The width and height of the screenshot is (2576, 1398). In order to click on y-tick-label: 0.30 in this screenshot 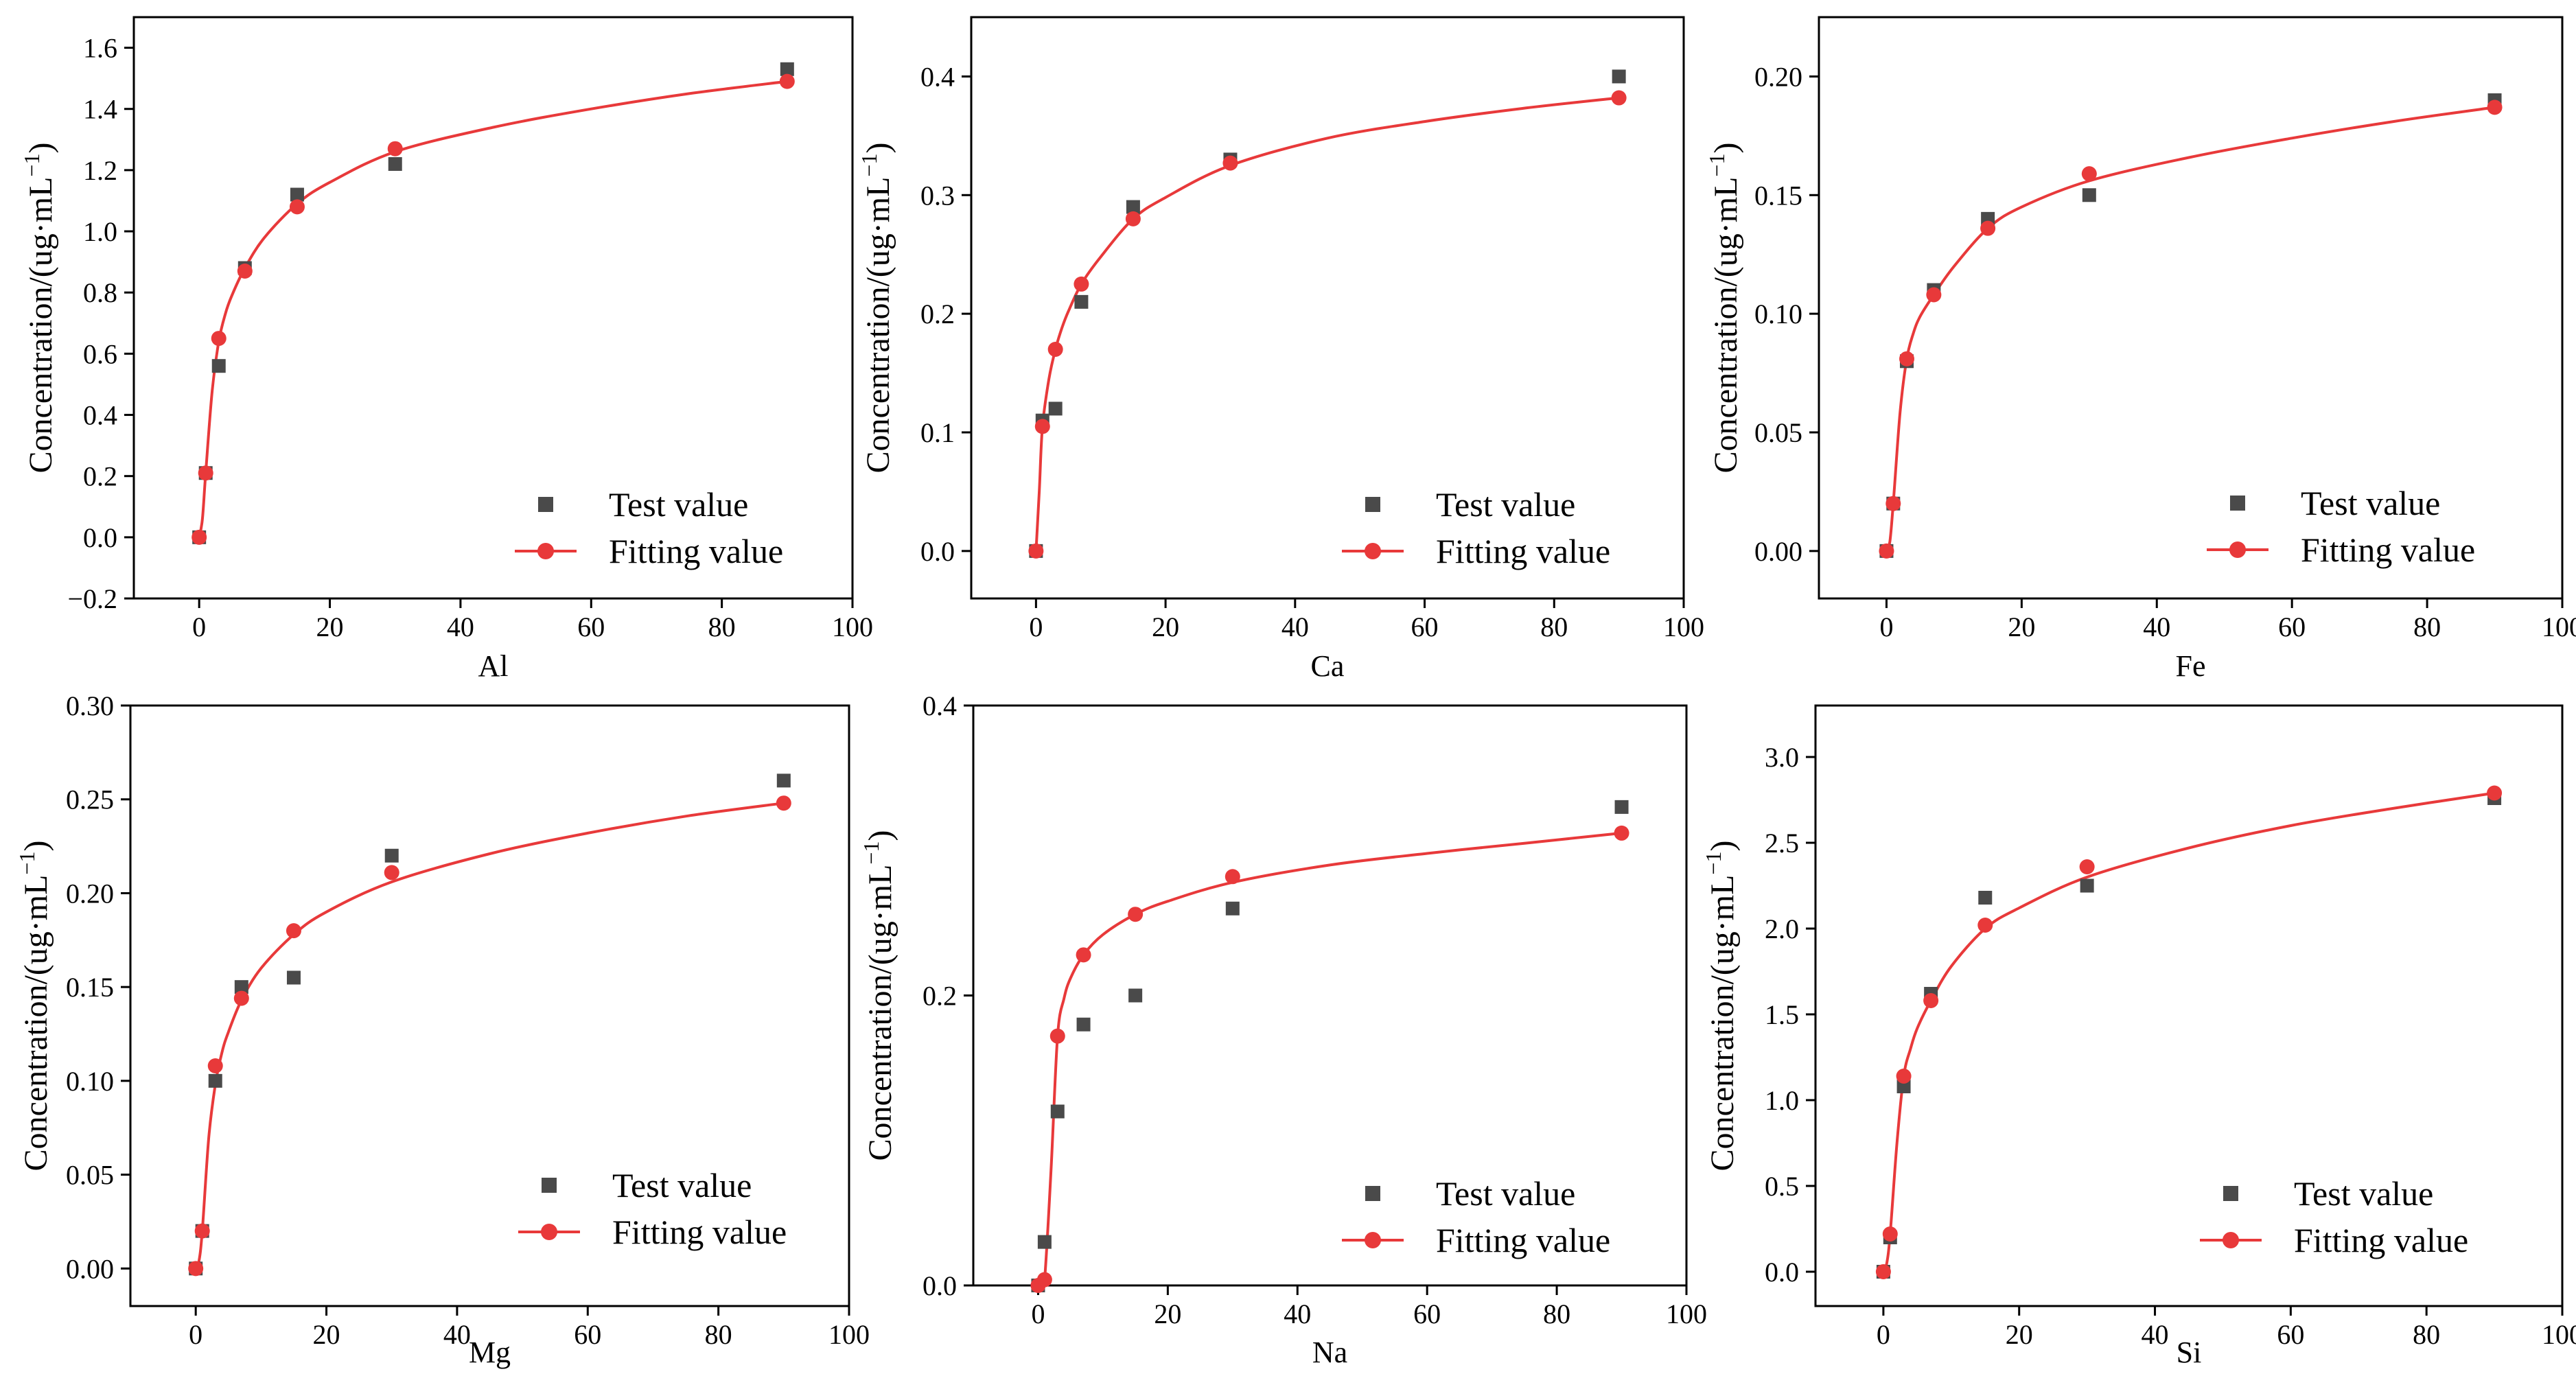, I will do `click(90, 705)`.